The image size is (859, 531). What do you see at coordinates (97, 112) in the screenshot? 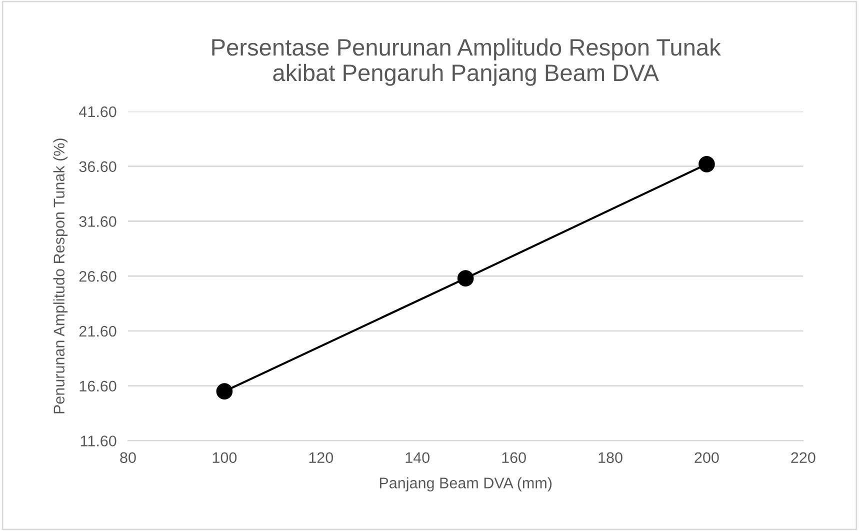
I see `y-tick-label: 41.60` at bounding box center [97, 112].